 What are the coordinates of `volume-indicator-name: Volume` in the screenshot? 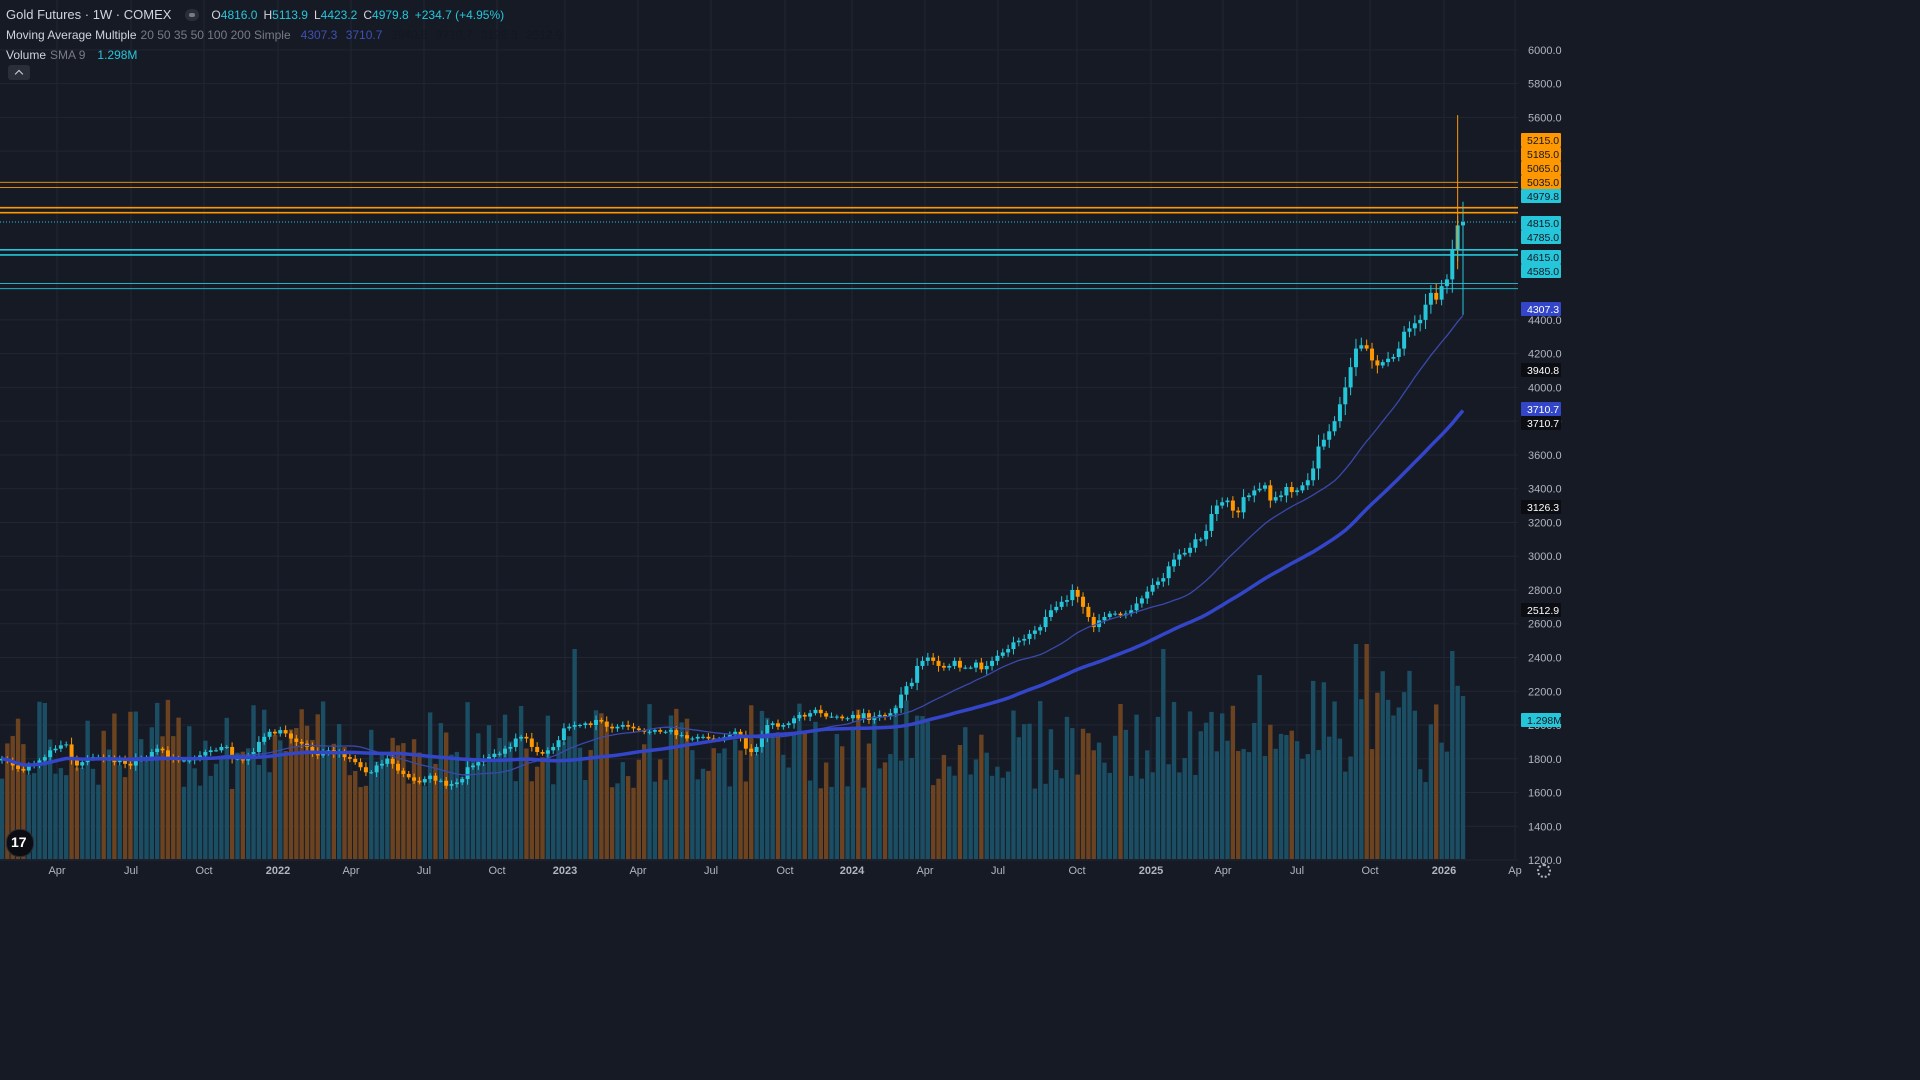 It's located at (26, 55).